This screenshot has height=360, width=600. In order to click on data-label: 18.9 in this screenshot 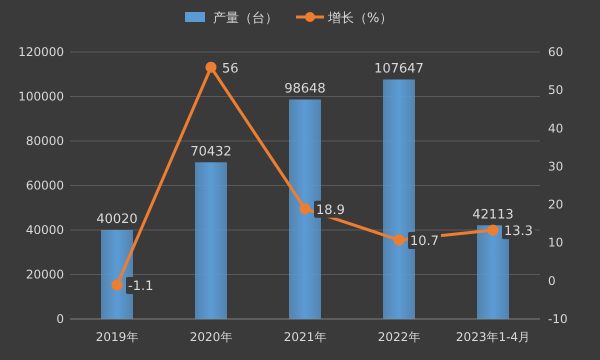, I will do `click(330, 210)`.